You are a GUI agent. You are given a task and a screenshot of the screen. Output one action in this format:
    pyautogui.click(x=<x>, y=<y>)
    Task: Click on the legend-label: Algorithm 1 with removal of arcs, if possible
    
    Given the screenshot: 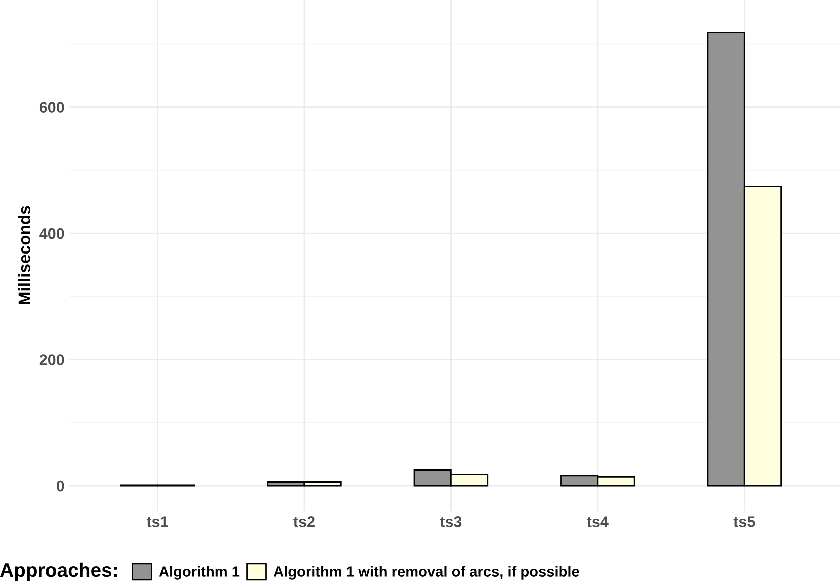 What is the action you would take?
    pyautogui.click(x=427, y=573)
    